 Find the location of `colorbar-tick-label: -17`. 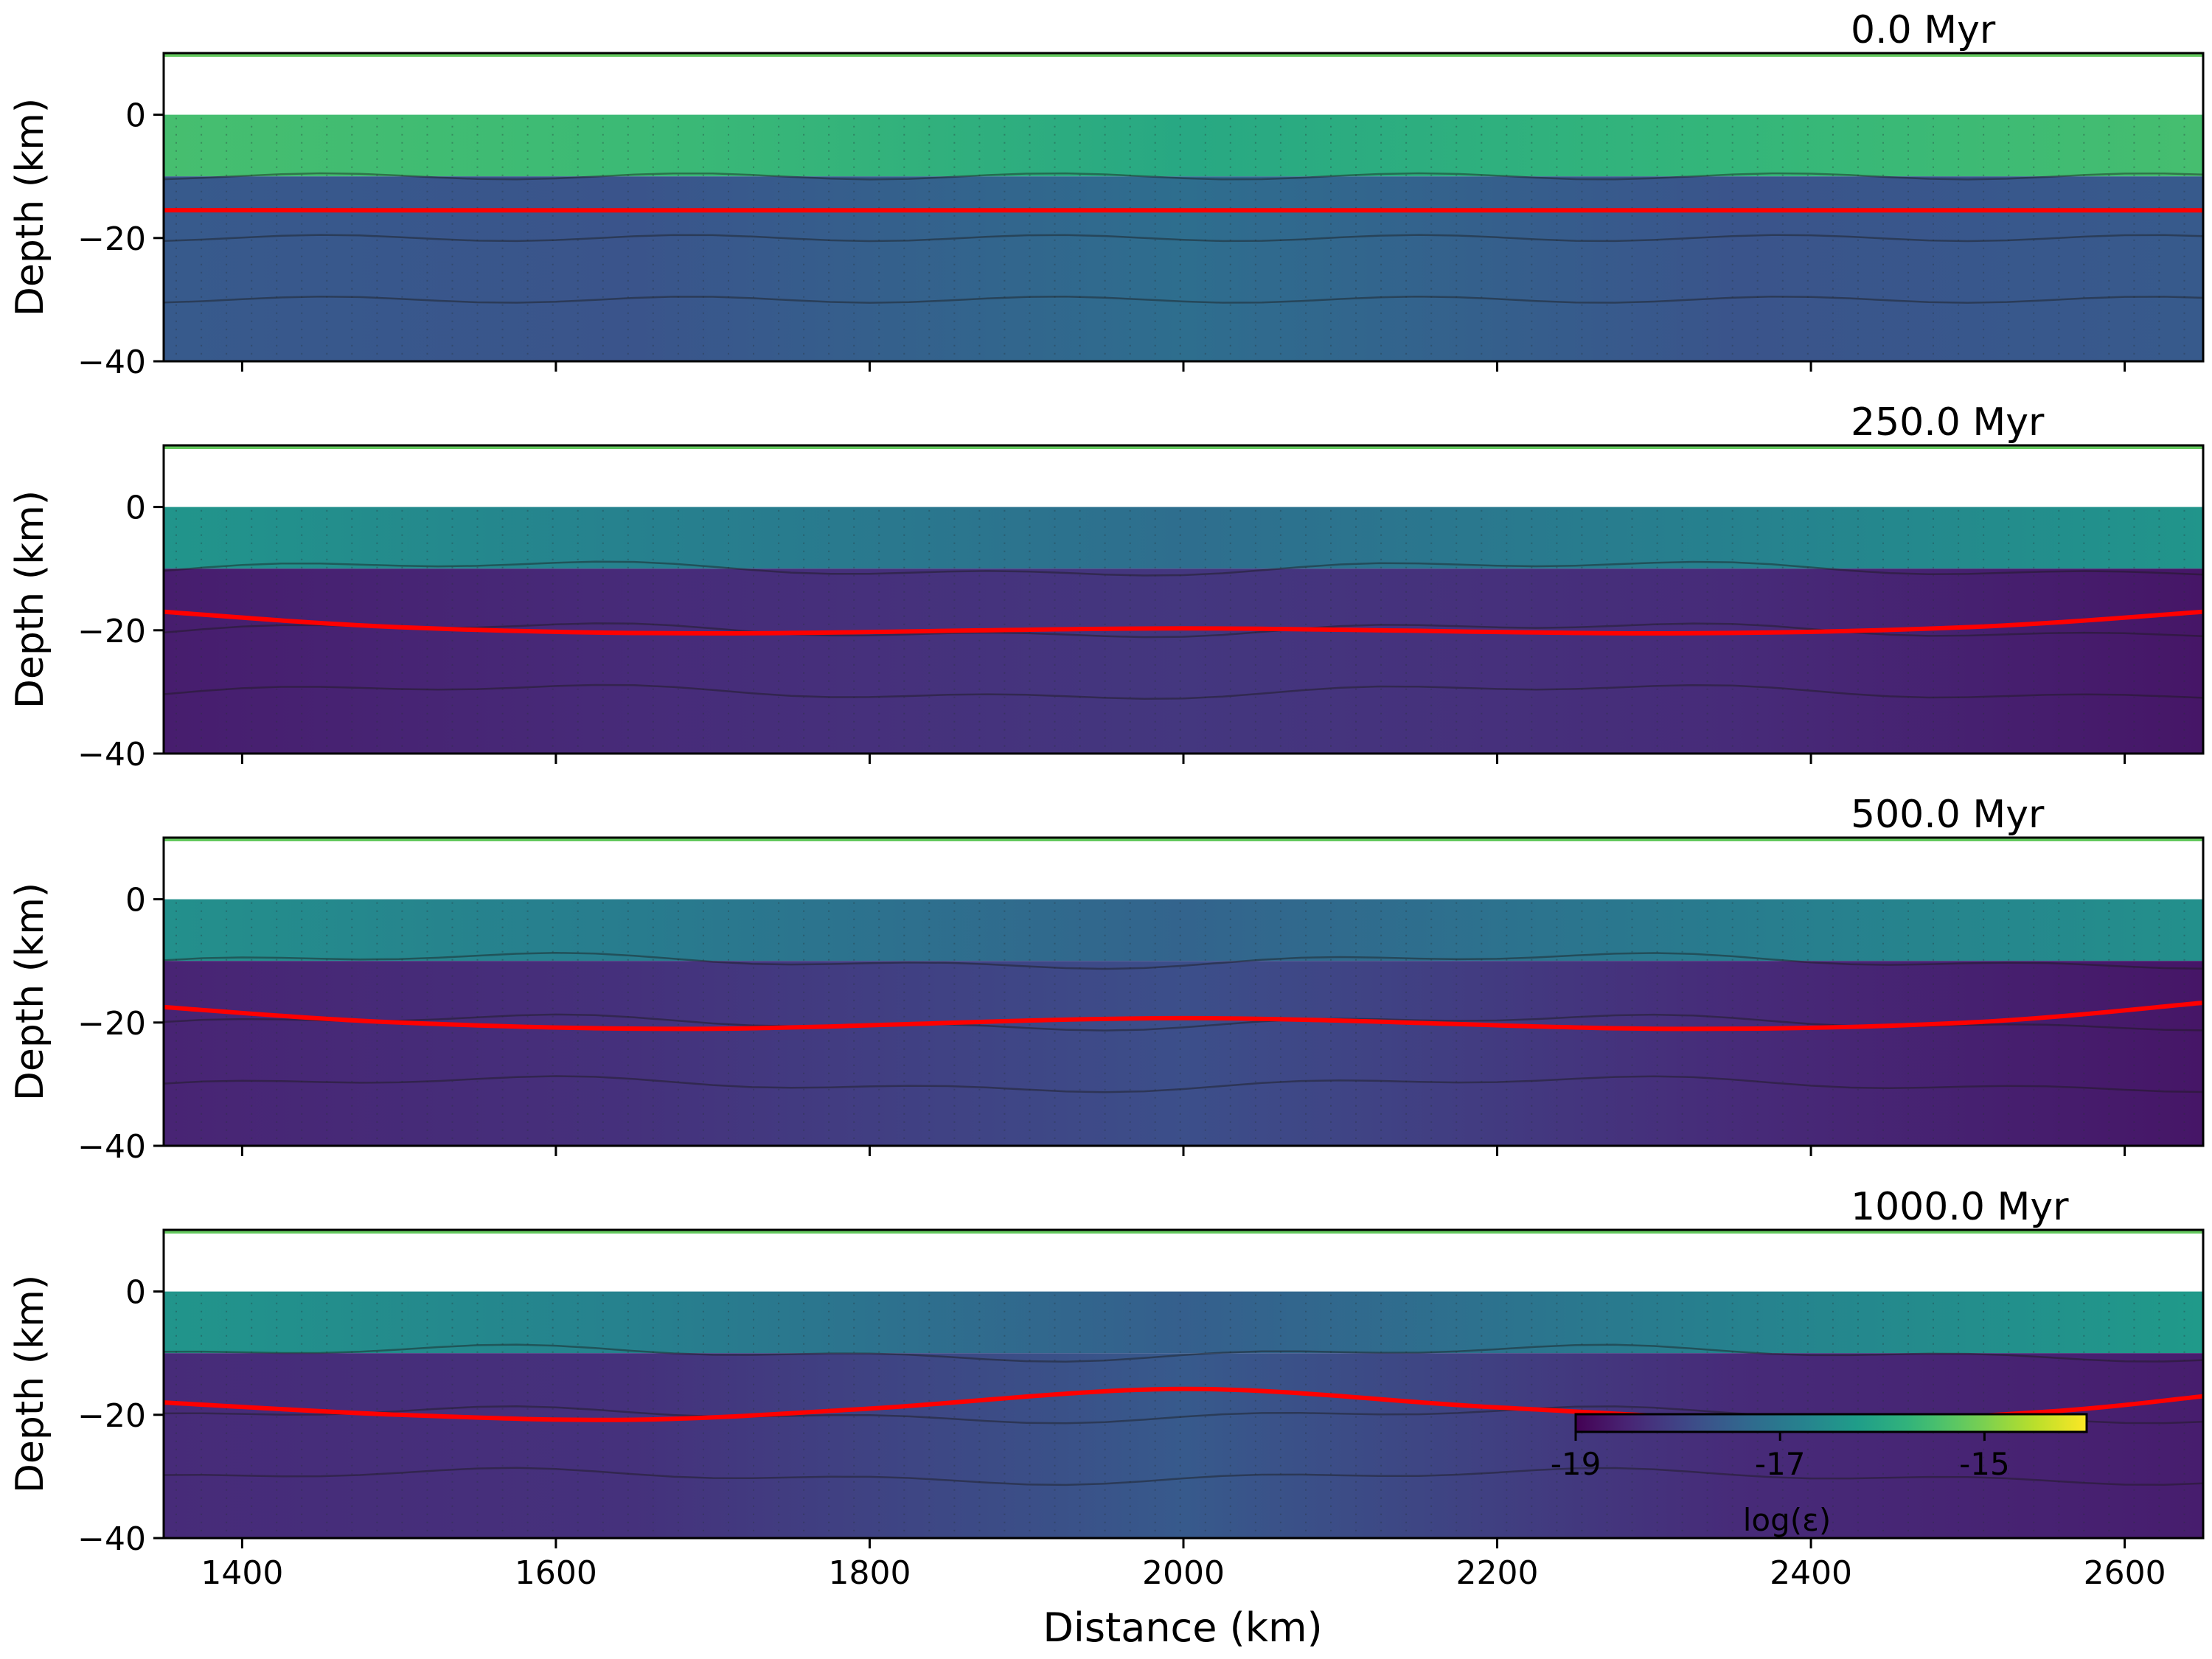

colorbar-tick-label: -17 is located at coordinates (1780, 1464).